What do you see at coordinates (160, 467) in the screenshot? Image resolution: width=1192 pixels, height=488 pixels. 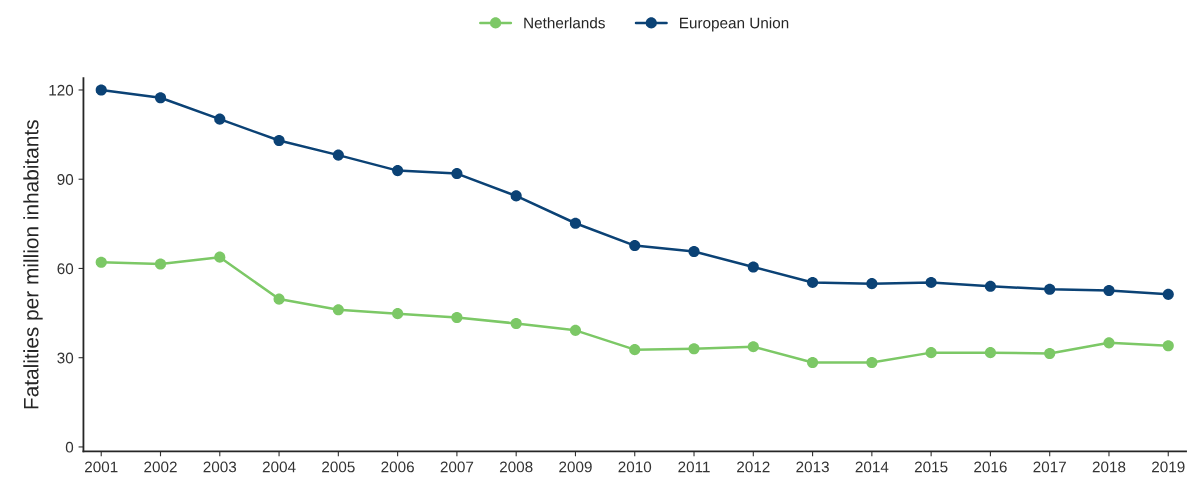 I see `x-tick-label: 2002` at bounding box center [160, 467].